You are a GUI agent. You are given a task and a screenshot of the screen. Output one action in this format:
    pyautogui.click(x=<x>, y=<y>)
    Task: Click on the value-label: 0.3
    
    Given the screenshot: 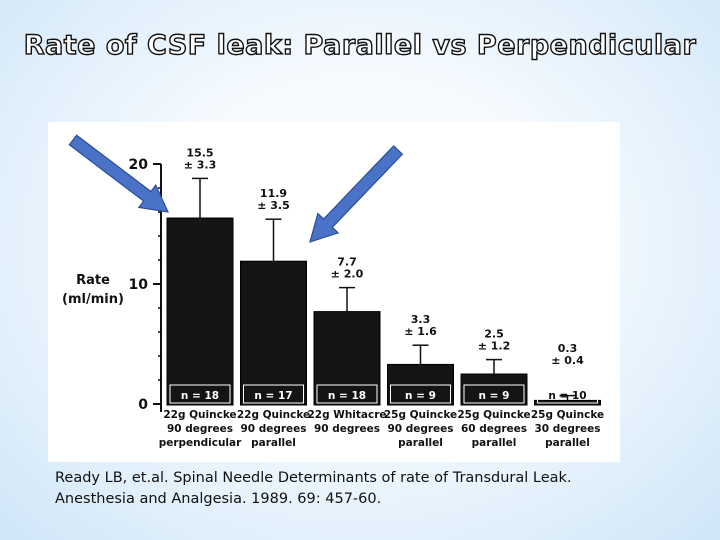 What is the action you would take?
    pyautogui.click(x=568, y=348)
    